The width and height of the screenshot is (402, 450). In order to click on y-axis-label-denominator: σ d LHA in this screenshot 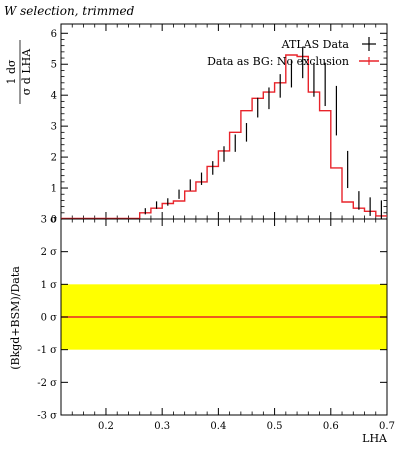, I will do `click(26, 71)`.